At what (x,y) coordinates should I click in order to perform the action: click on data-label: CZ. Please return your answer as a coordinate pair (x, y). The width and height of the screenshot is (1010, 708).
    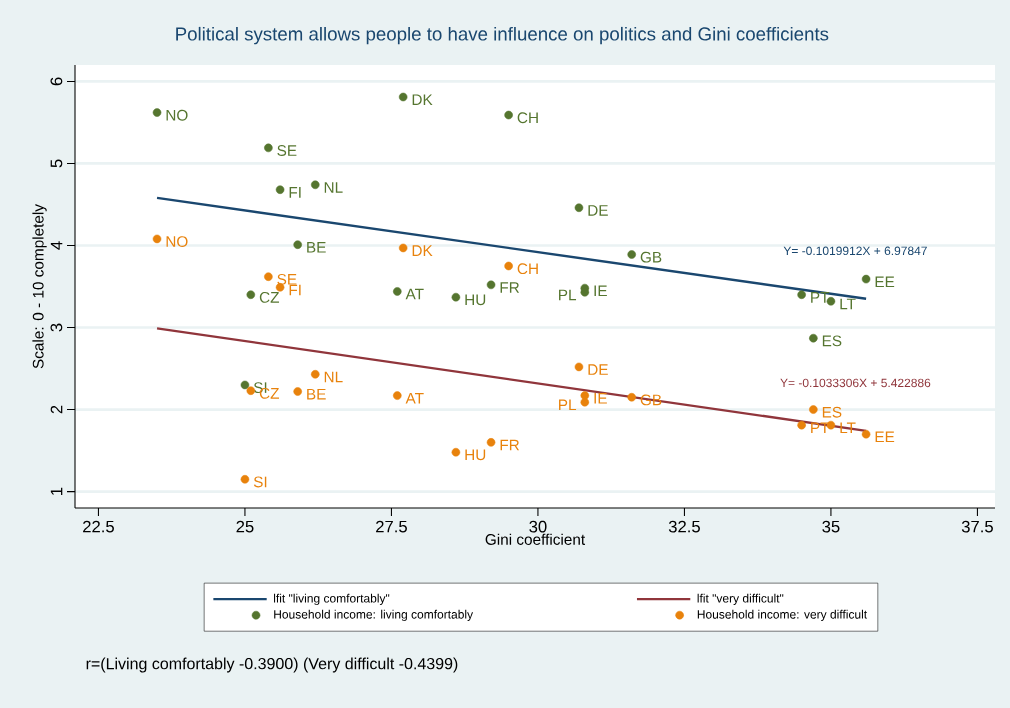
    Looking at the image, I should click on (269, 297).